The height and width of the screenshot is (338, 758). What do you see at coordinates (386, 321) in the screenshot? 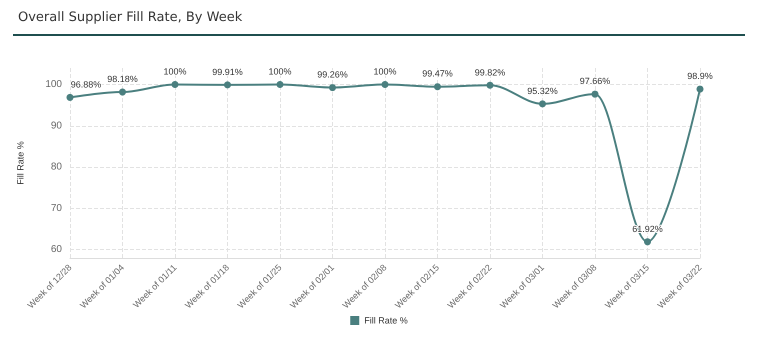
I see `legend-label: Fill Rate %` at bounding box center [386, 321].